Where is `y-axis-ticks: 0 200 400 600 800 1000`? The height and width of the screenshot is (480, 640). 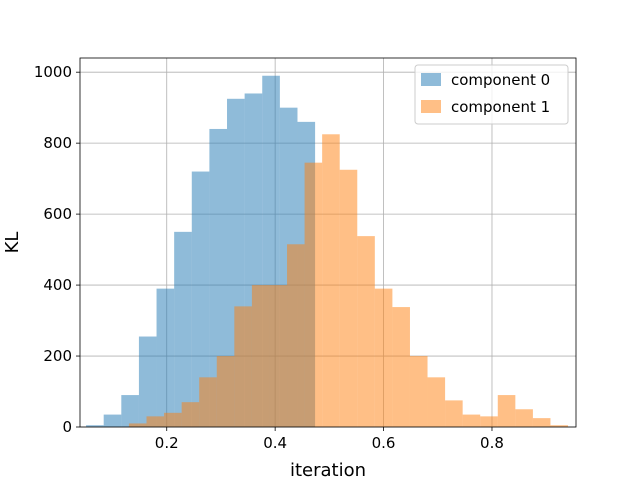 y-axis-ticks: 0 200 400 600 800 1000 is located at coordinates (57, 249).